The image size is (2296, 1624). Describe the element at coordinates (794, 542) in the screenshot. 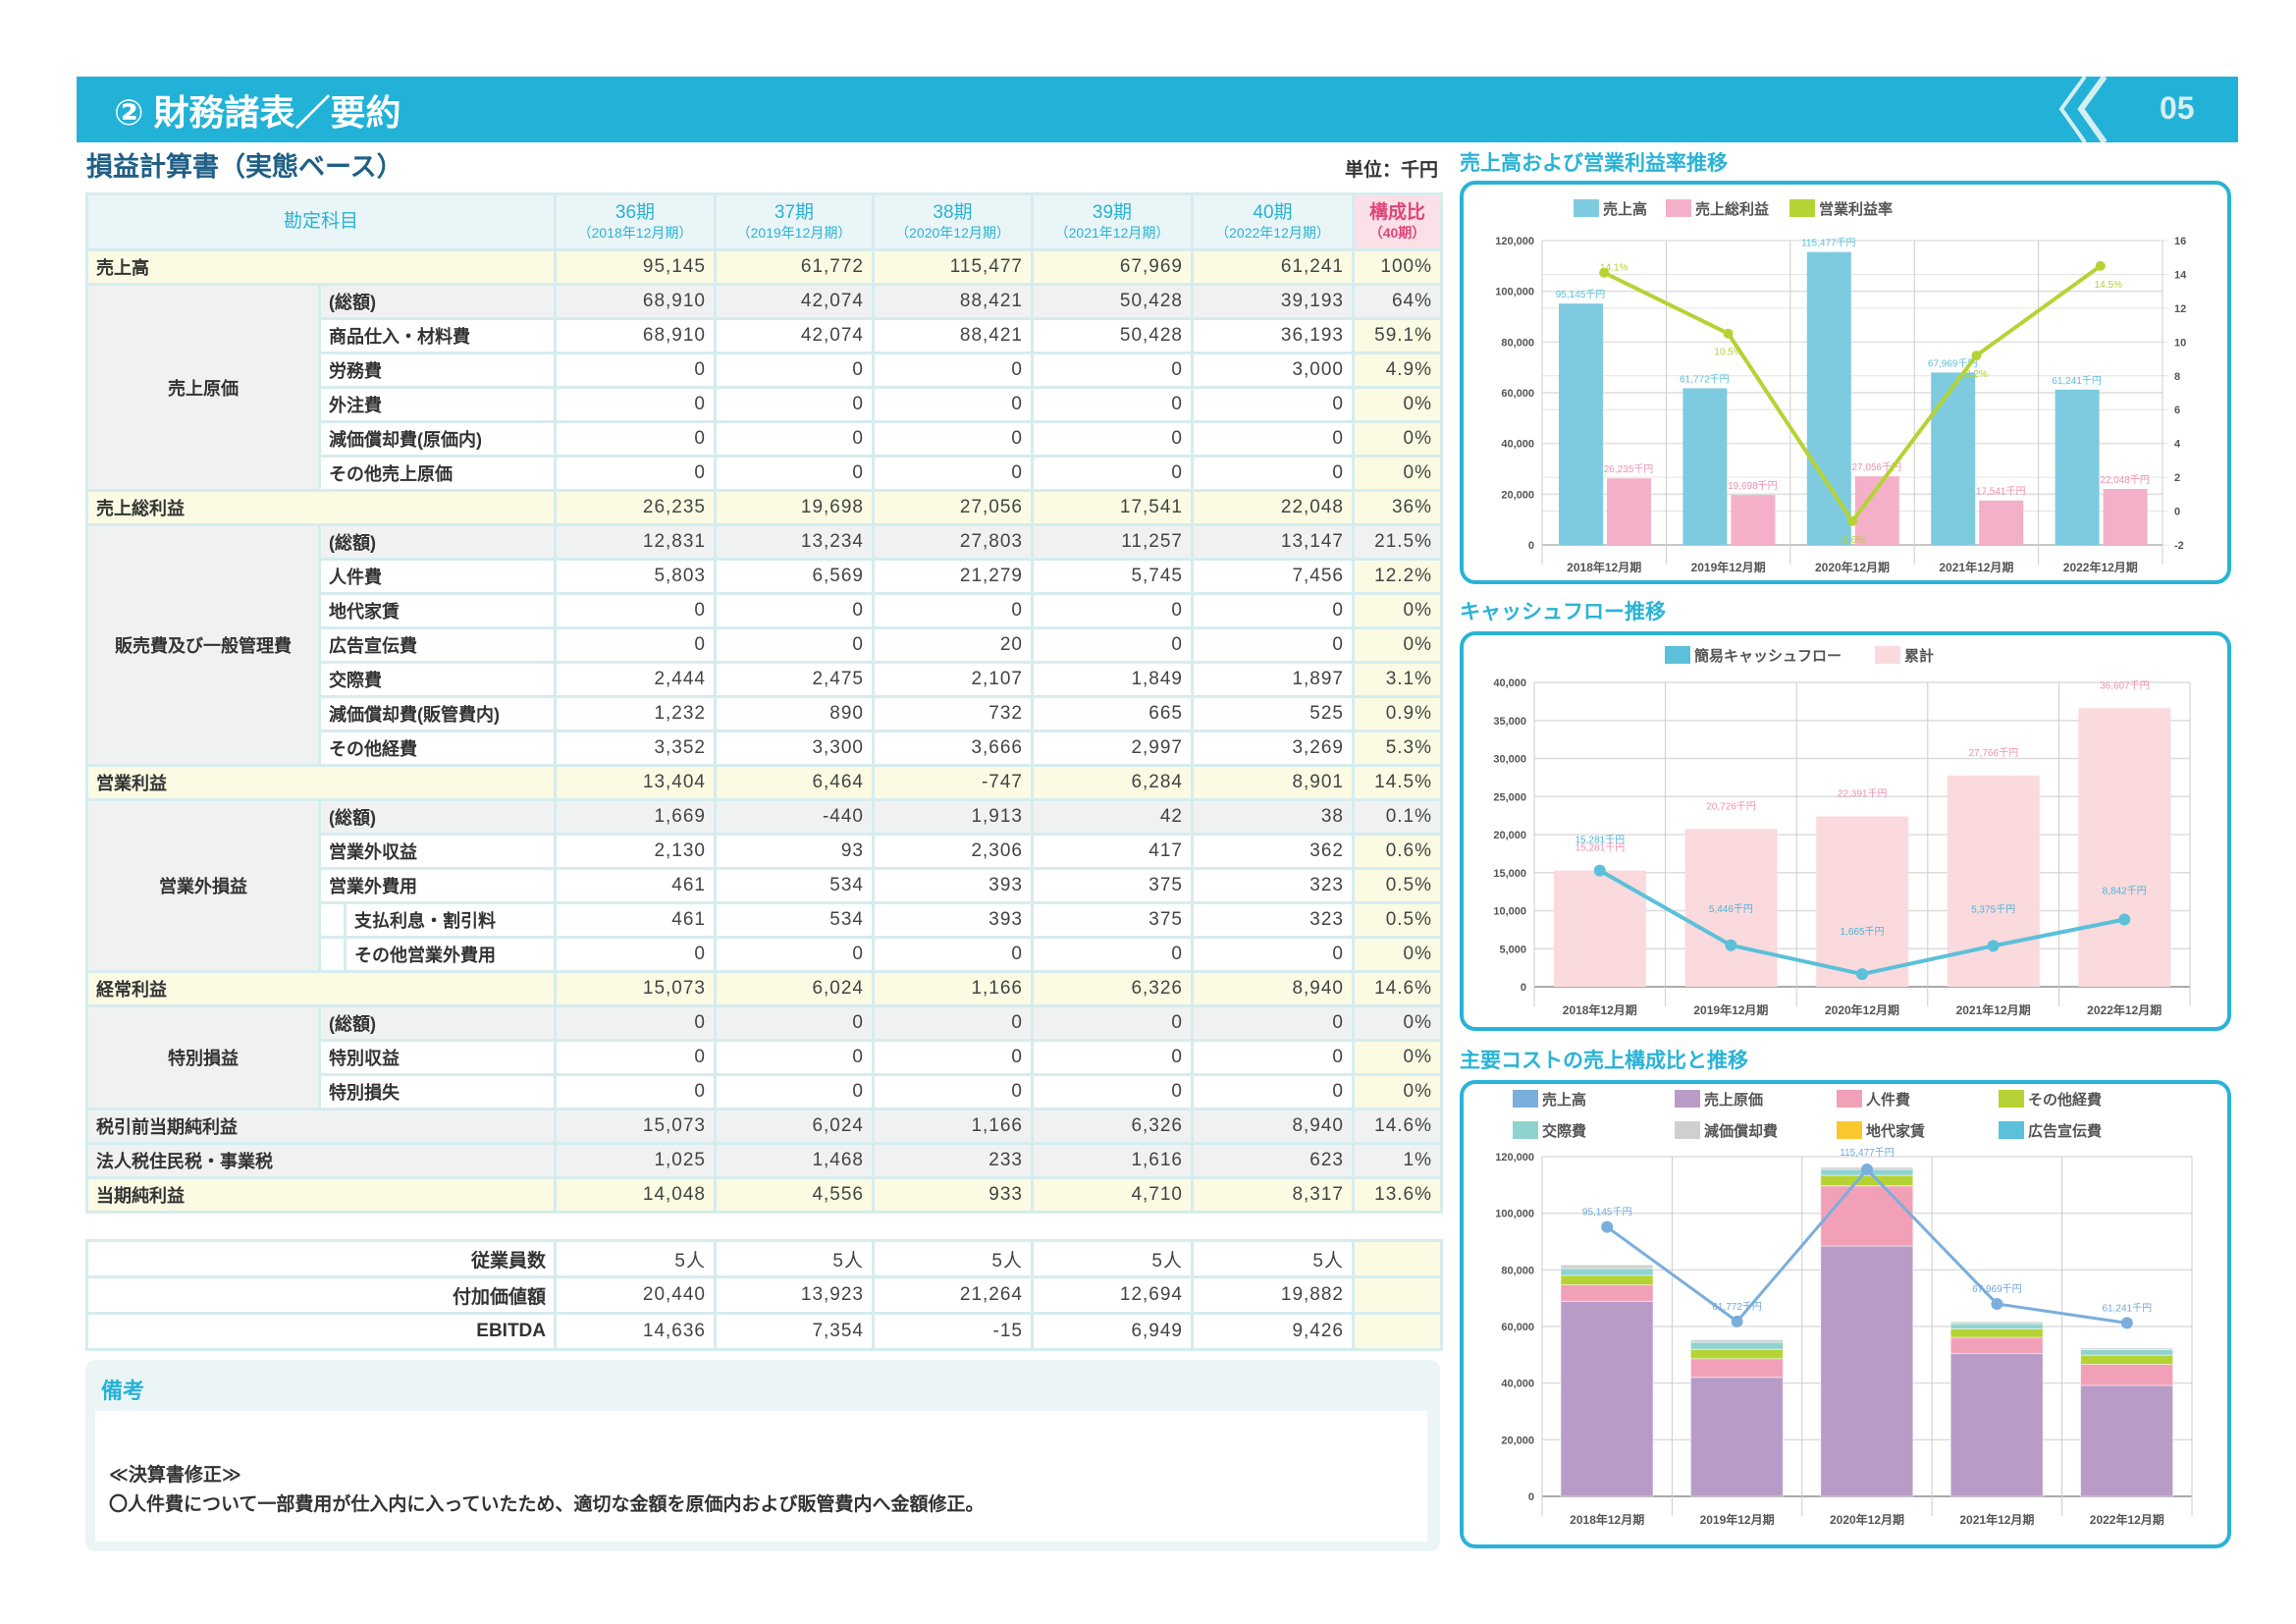

I see `value-cell: 13,234` at that location.